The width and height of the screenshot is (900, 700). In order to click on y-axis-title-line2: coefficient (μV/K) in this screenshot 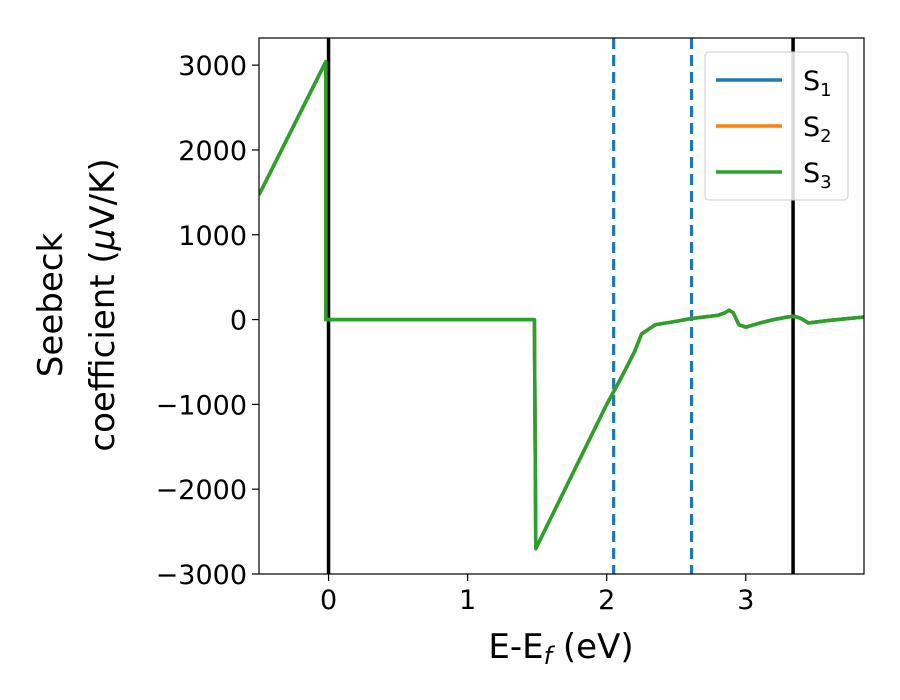, I will do `click(103, 304)`.